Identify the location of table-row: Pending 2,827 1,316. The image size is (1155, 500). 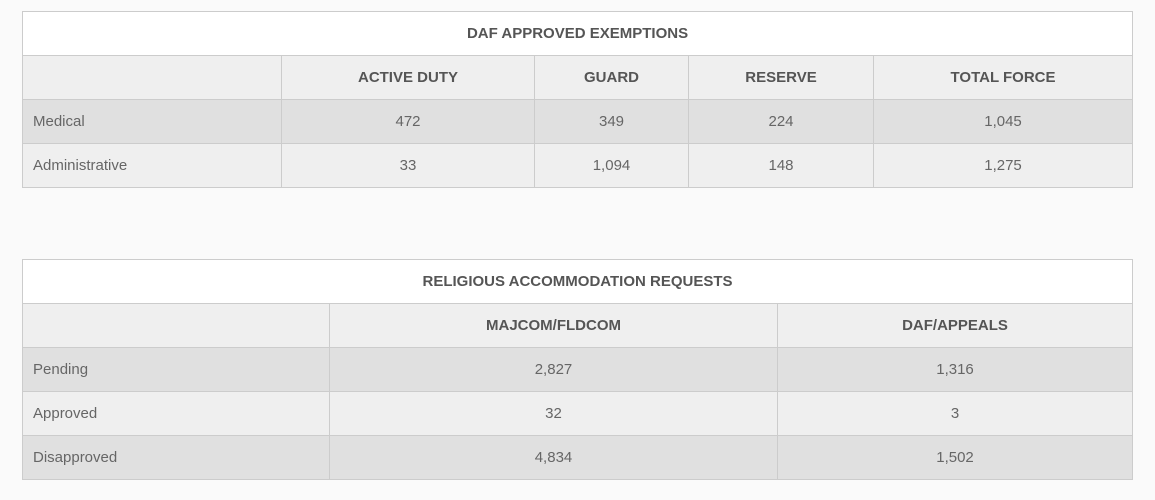
(578, 369).